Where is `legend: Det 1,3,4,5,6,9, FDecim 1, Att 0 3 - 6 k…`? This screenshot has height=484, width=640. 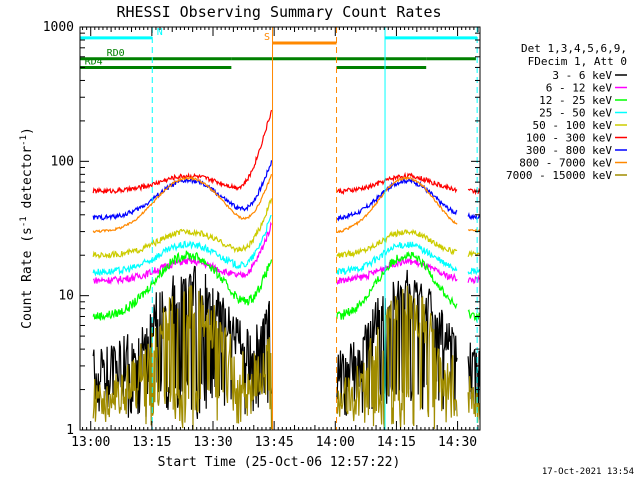
legend: Det 1,3,4,5,6,9, FDecim 1, Att 0 3 - 6 k… is located at coordinates (566, 112).